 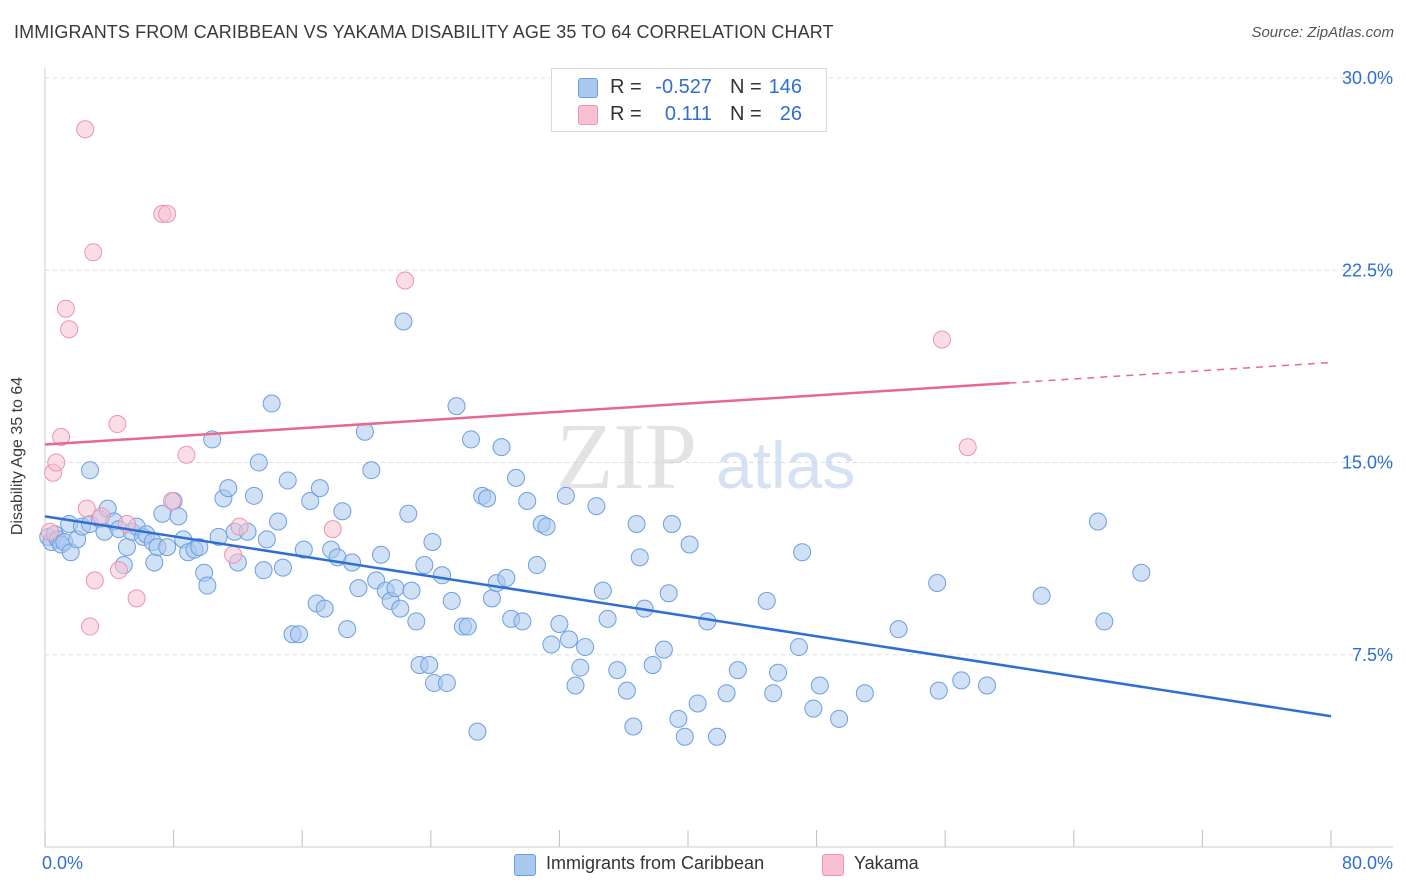 I want to click on legend-swatch-yakama, so click(x=833, y=865).